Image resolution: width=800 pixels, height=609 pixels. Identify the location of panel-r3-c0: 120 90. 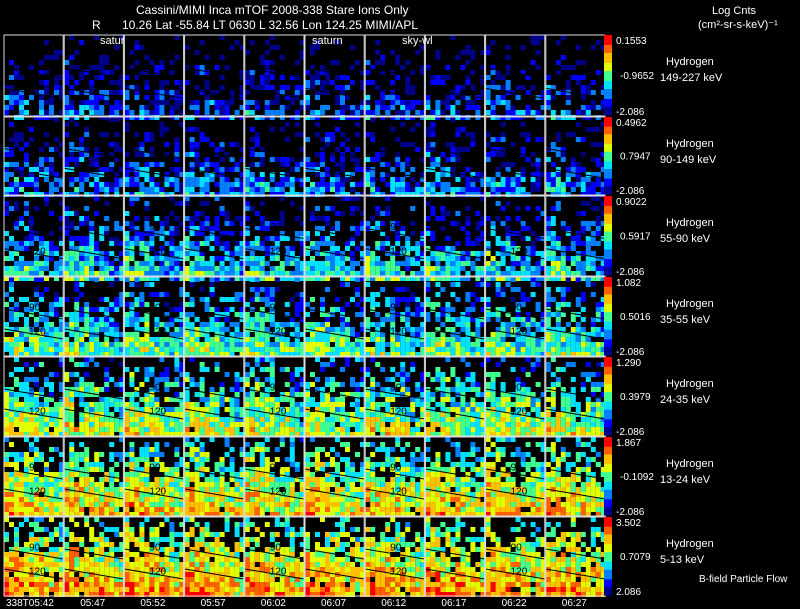
(33, 316).